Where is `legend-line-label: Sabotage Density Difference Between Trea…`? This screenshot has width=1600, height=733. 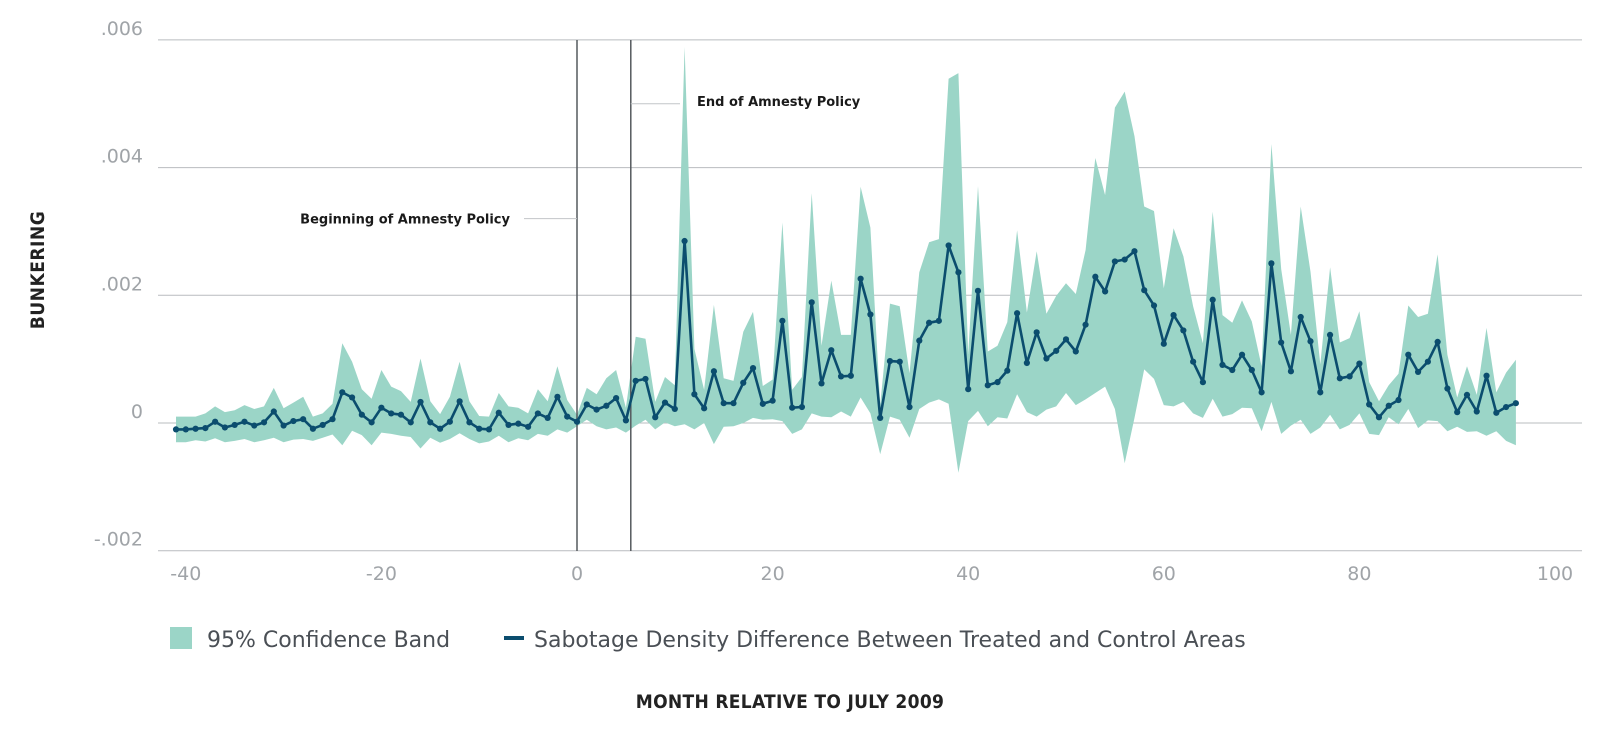 legend-line-label: Sabotage Density Difference Between Trea… is located at coordinates (890, 640).